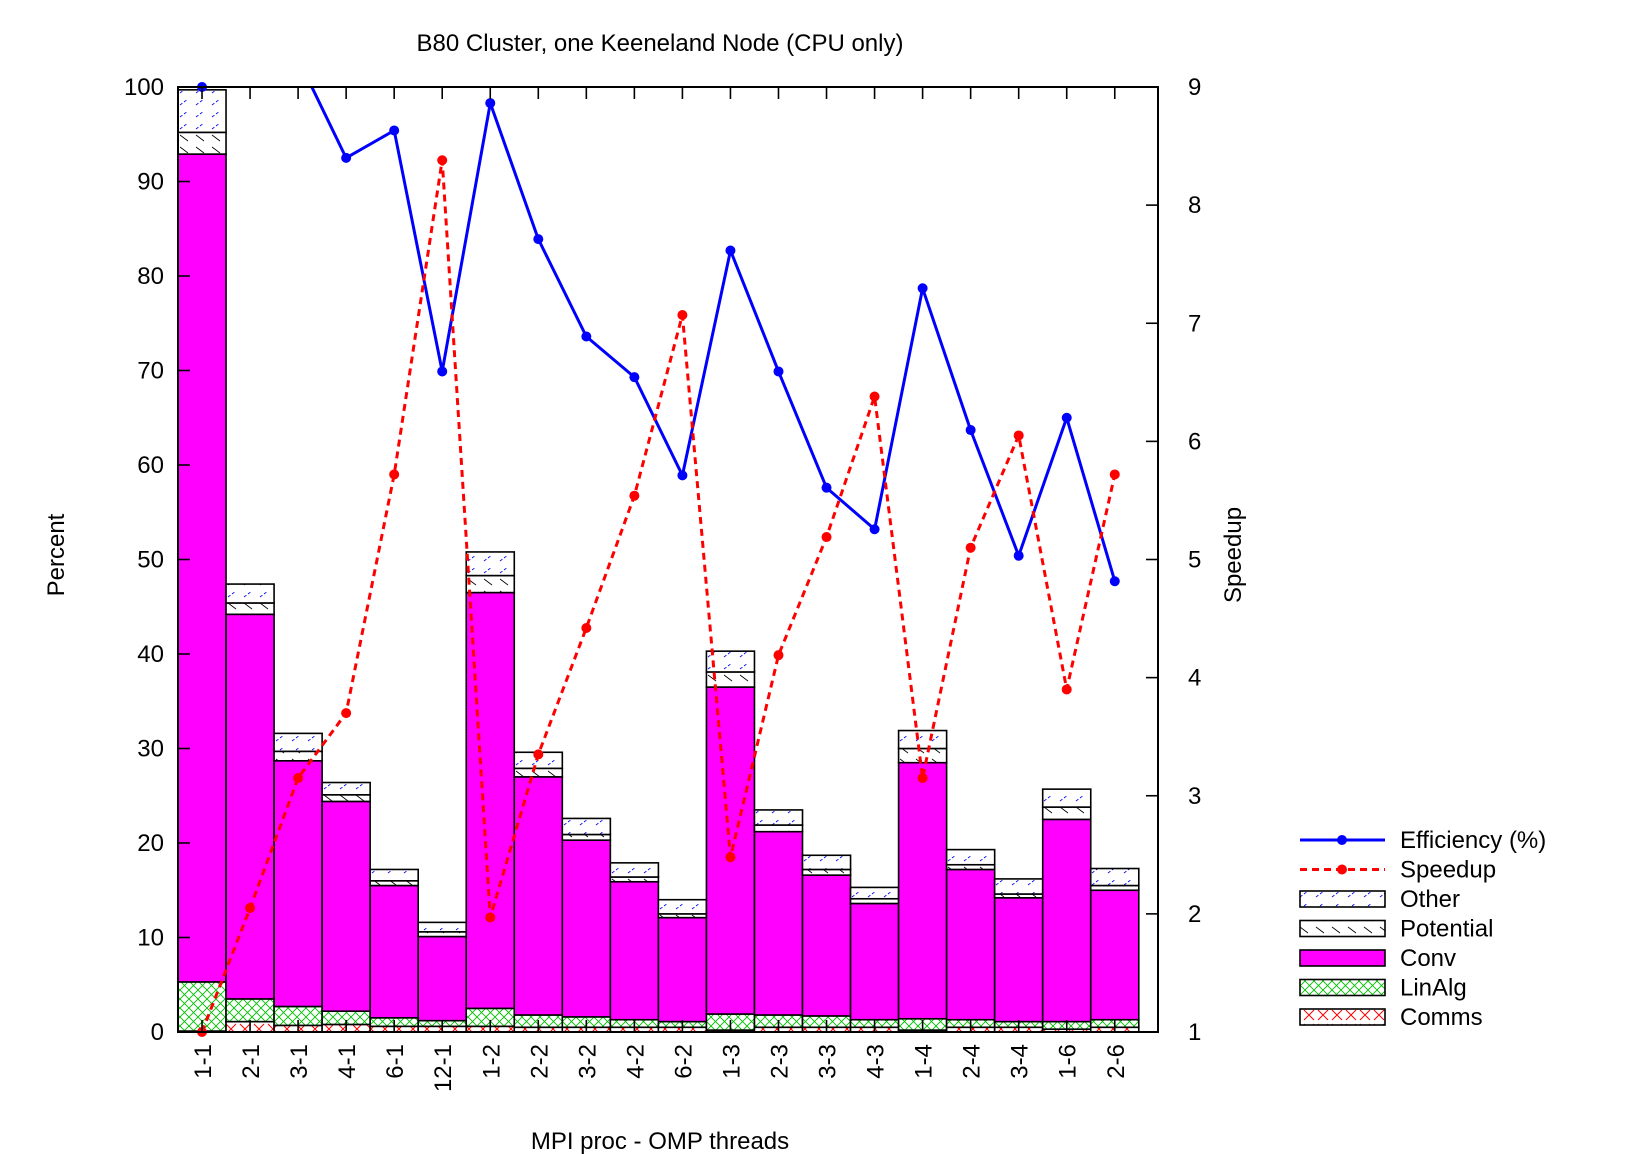 The width and height of the screenshot is (1650, 1154). I want to click on y2-tick-label: 7, so click(1194, 323).